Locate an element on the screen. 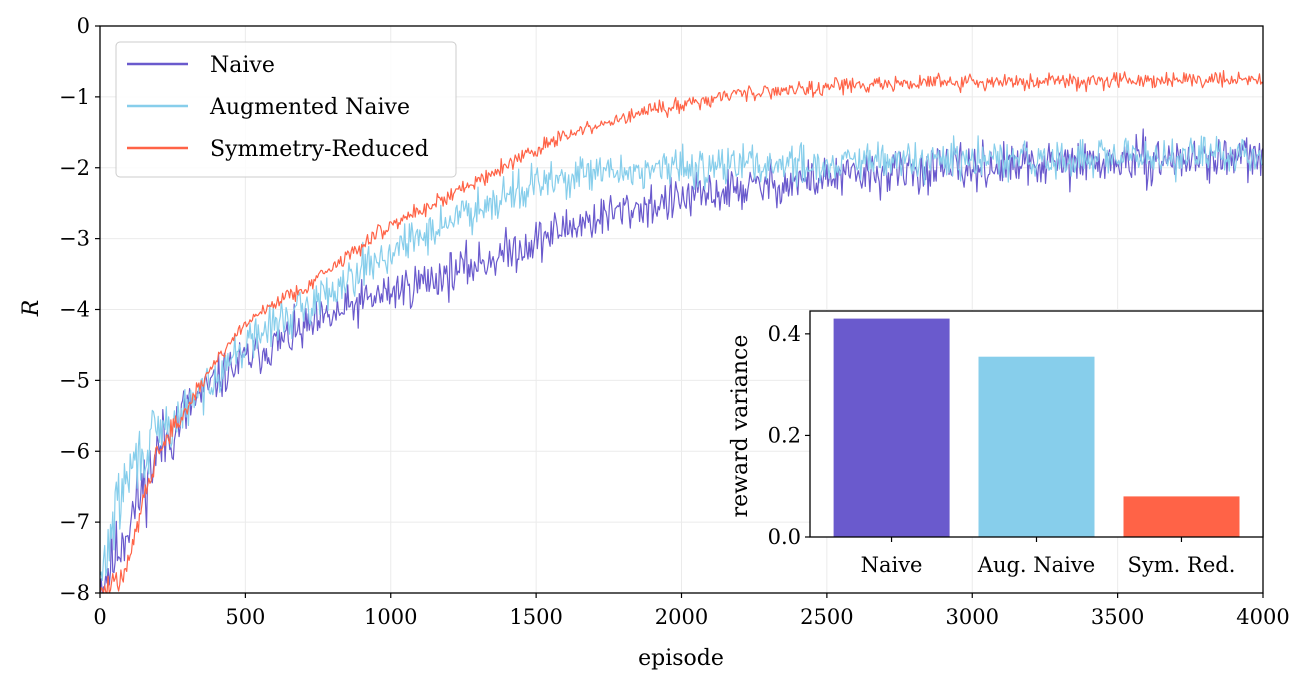  inset-axis-ticks: Naive Aug. Naive Sym. Red. 0.0 0.2 0.4 is located at coordinates (1002, 449).